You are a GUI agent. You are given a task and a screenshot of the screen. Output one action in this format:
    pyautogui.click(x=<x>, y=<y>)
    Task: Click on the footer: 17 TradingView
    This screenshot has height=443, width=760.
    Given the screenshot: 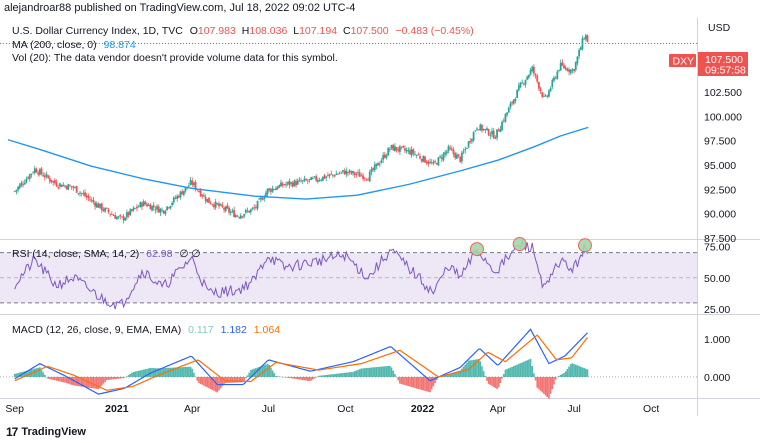 What is the action you would take?
    pyautogui.click(x=46, y=432)
    